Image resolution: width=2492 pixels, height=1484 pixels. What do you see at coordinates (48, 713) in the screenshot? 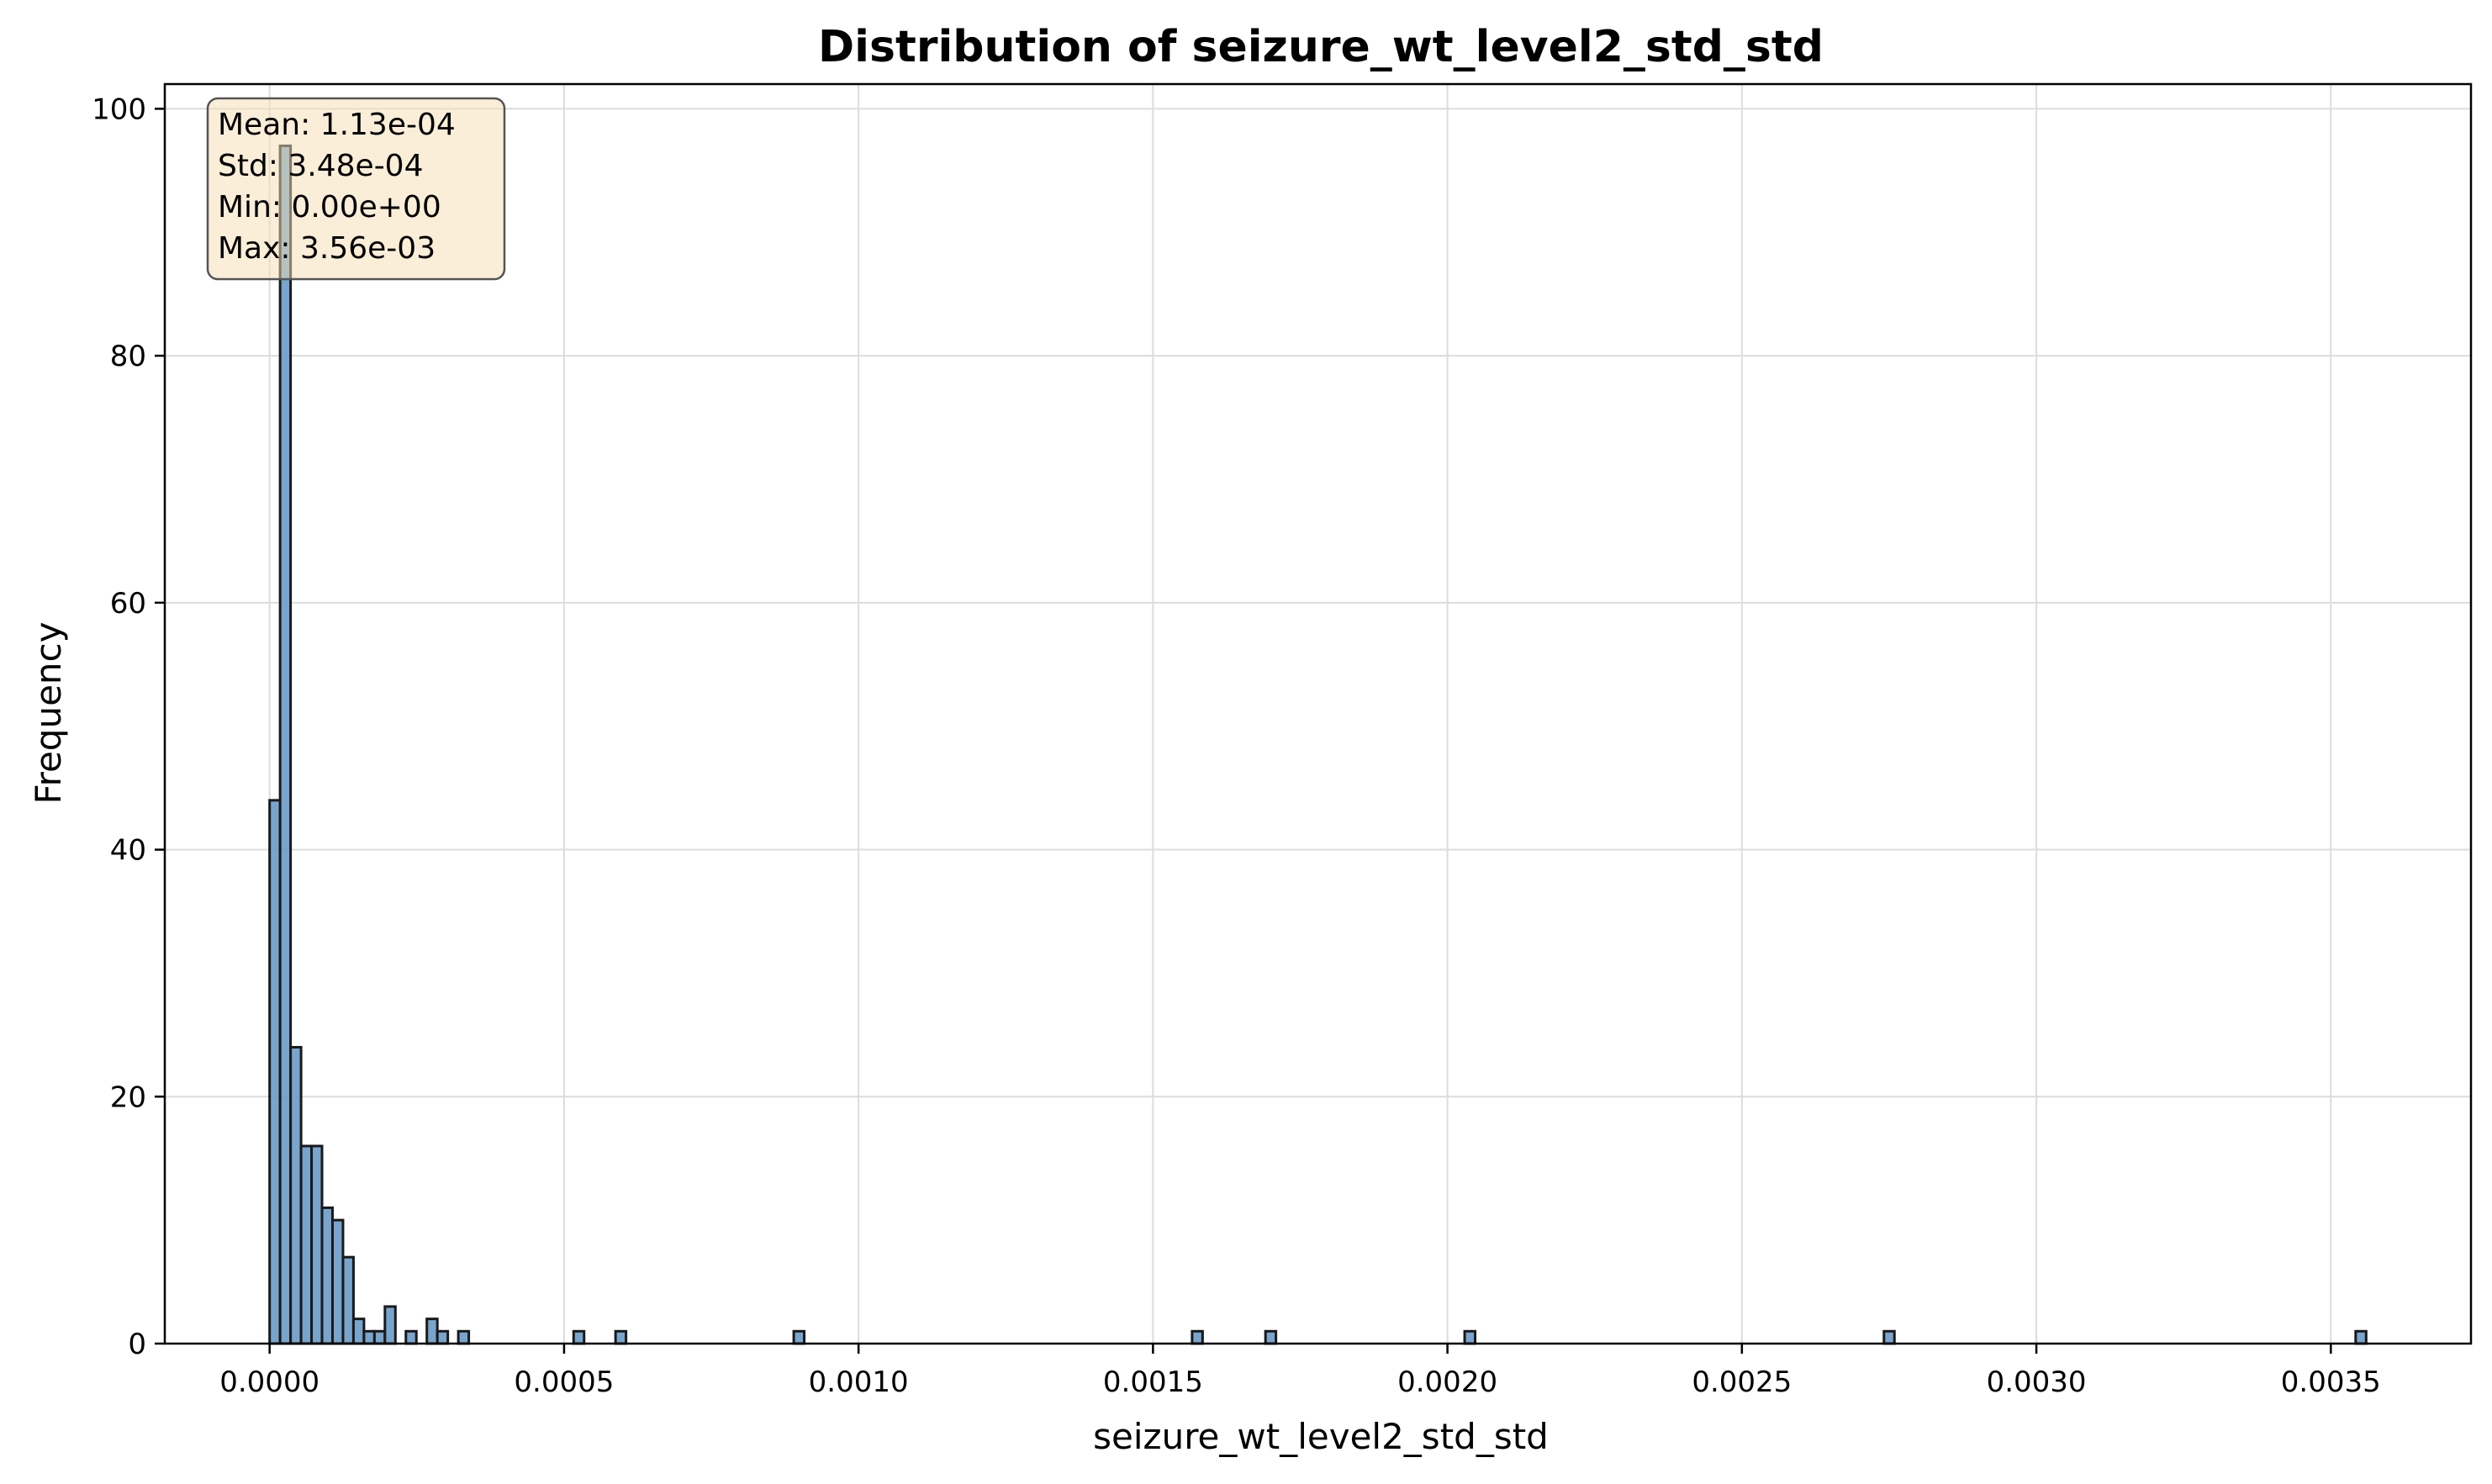
I see `y-axis-label: Frequency` at bounding box center [48, 713].